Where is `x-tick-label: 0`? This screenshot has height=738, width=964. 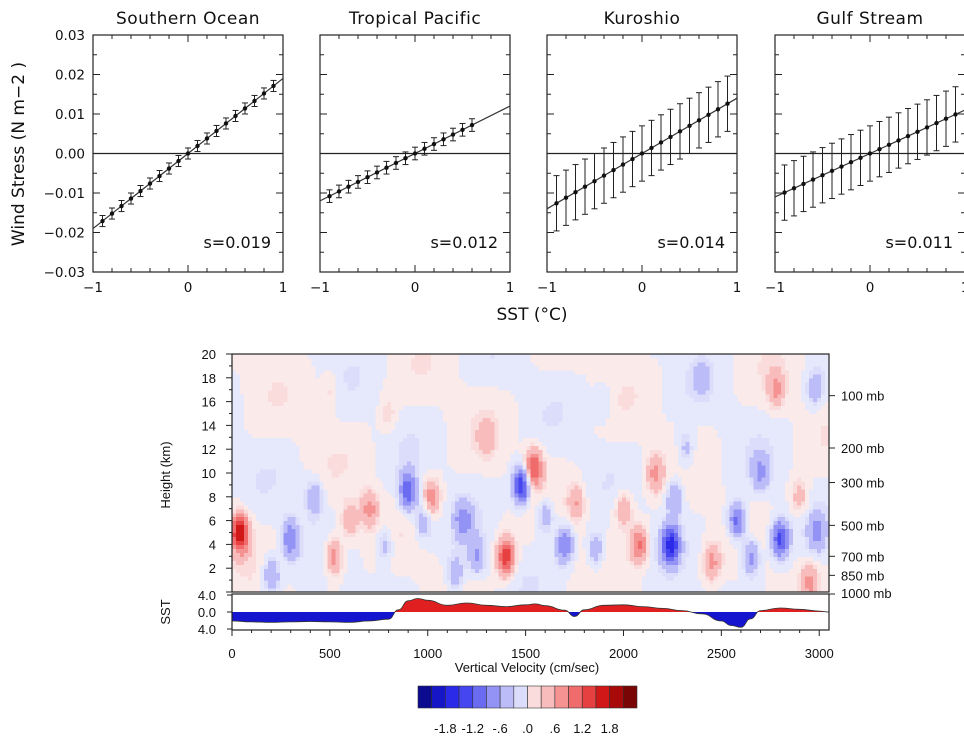
x-tick-label: 0 is located at coordinates (188, 288).